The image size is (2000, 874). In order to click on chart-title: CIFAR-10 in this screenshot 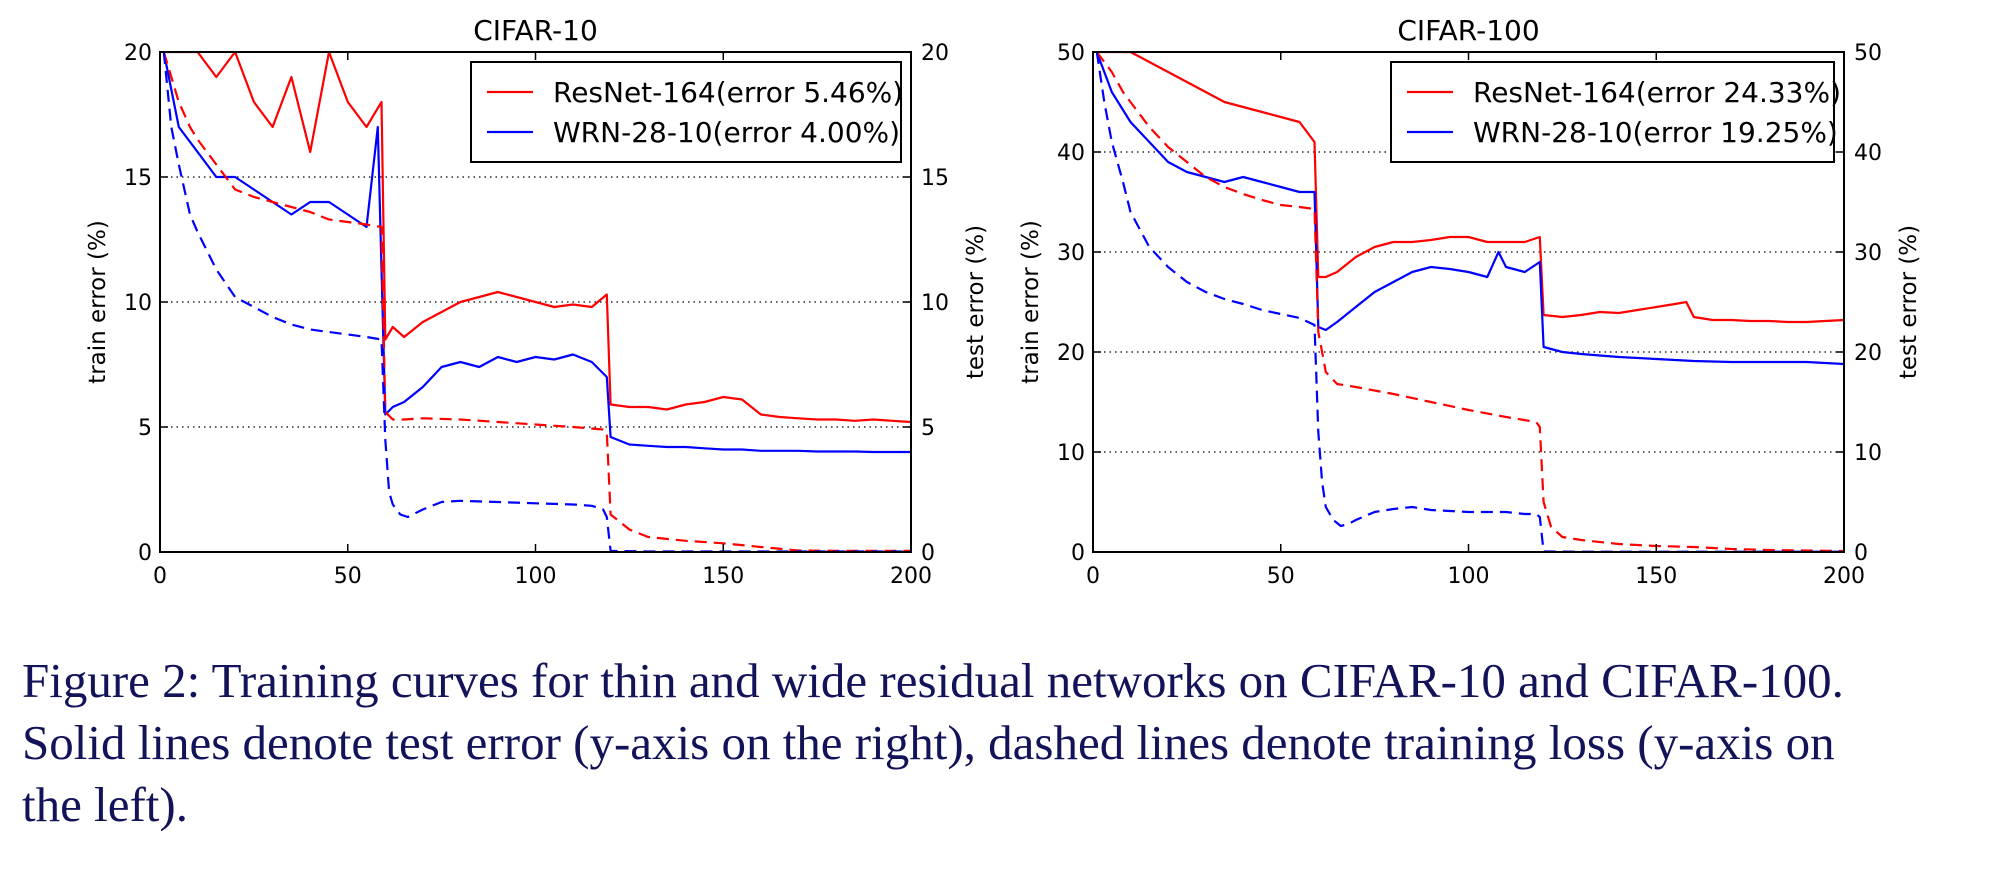, I will do `click(535, 30)`.